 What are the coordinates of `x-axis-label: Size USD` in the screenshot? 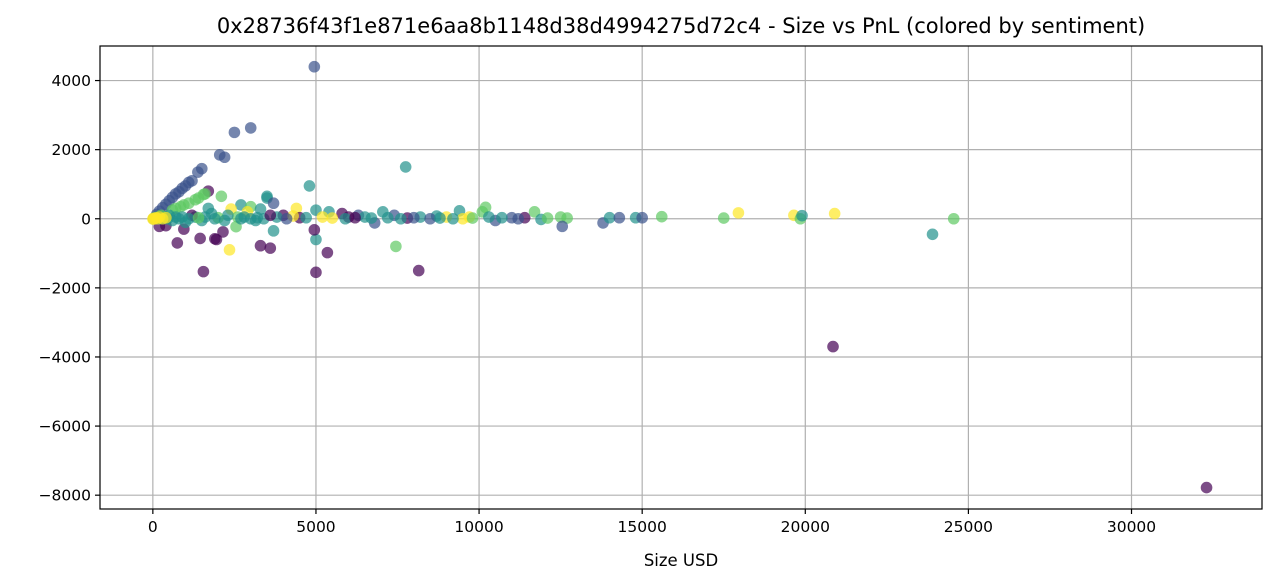 It's located at (681, 560).